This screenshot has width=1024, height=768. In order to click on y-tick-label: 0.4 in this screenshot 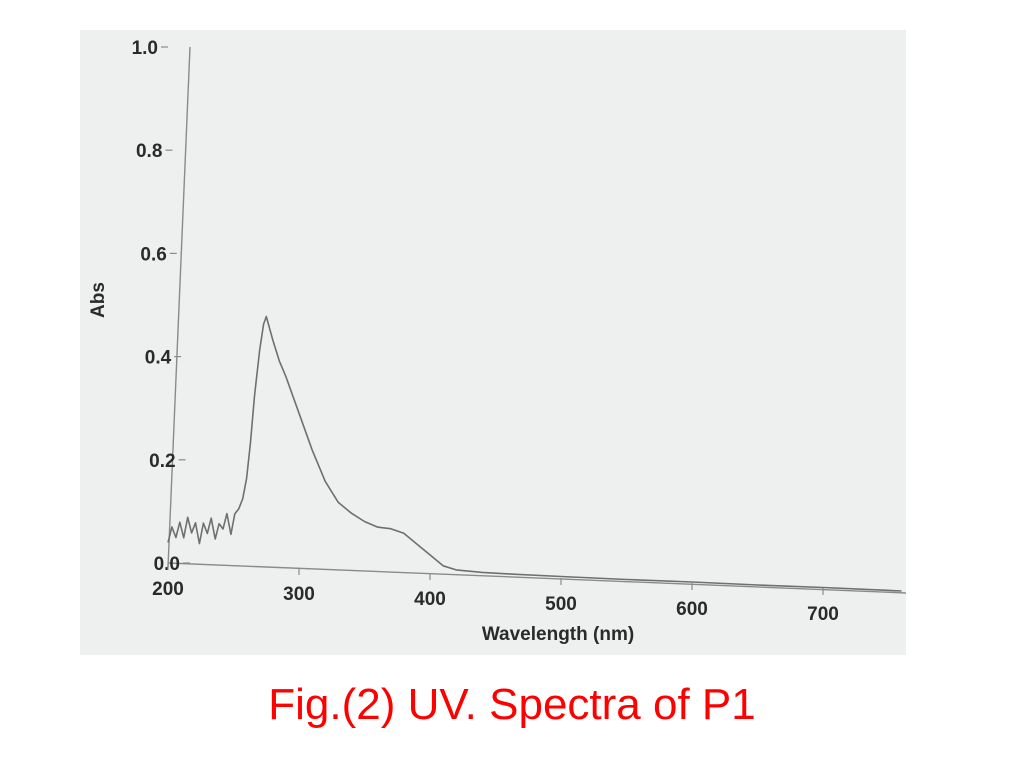, I will do `click(158, 358)`.